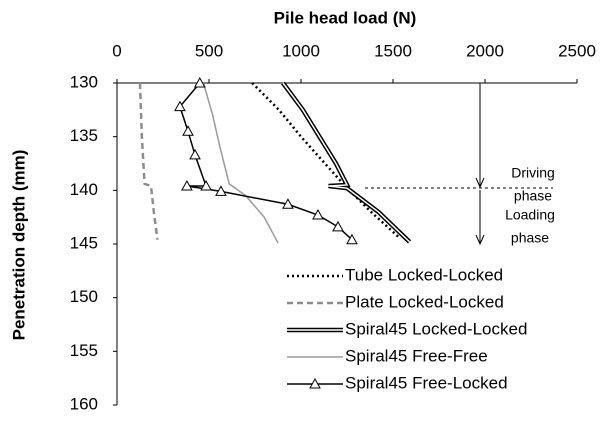  I want to click on x-tick-label: 1000, so click(301, 50).